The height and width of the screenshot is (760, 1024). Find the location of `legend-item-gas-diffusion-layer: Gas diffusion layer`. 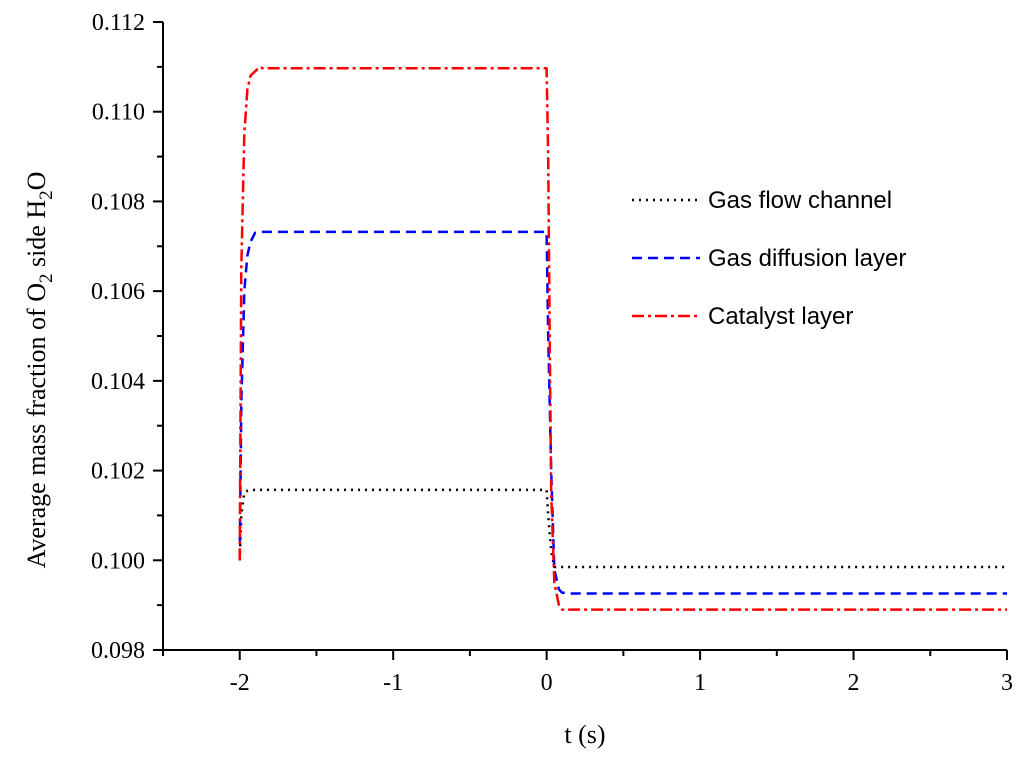

legend-item-gas-diffusion-layer: Gas diffusion layer is located at coordinates (769, 258).